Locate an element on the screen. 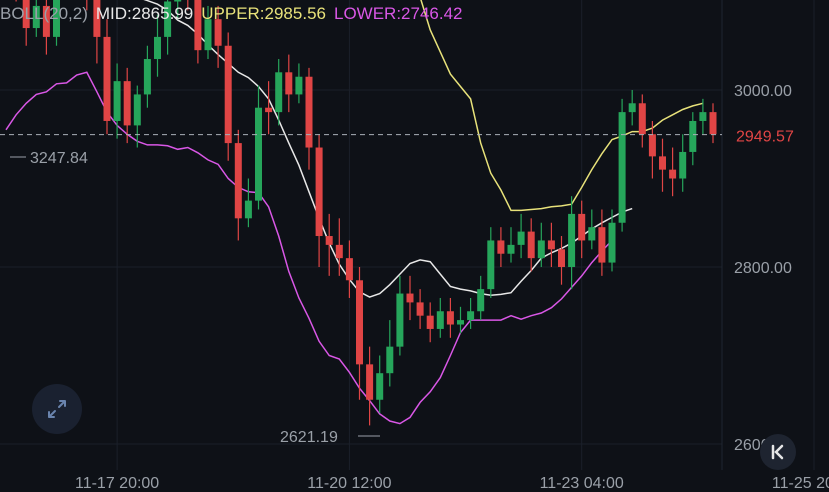 The width and height of the screenshot is (829, 492). lower-value: LOWER:2746.42 is located at coordinates (398, 13).